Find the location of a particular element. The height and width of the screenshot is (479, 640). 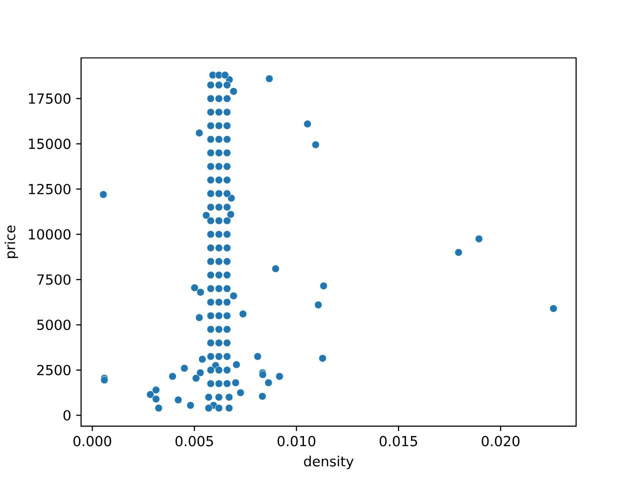

y-tick-label: 7500 is located at coordinates (53, 279).